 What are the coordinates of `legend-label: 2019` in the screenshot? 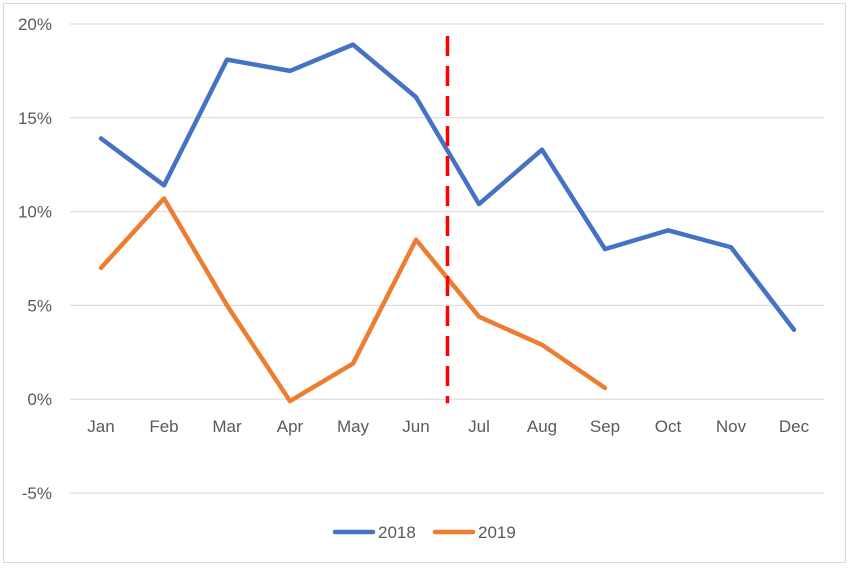 It's located at (497, 532).